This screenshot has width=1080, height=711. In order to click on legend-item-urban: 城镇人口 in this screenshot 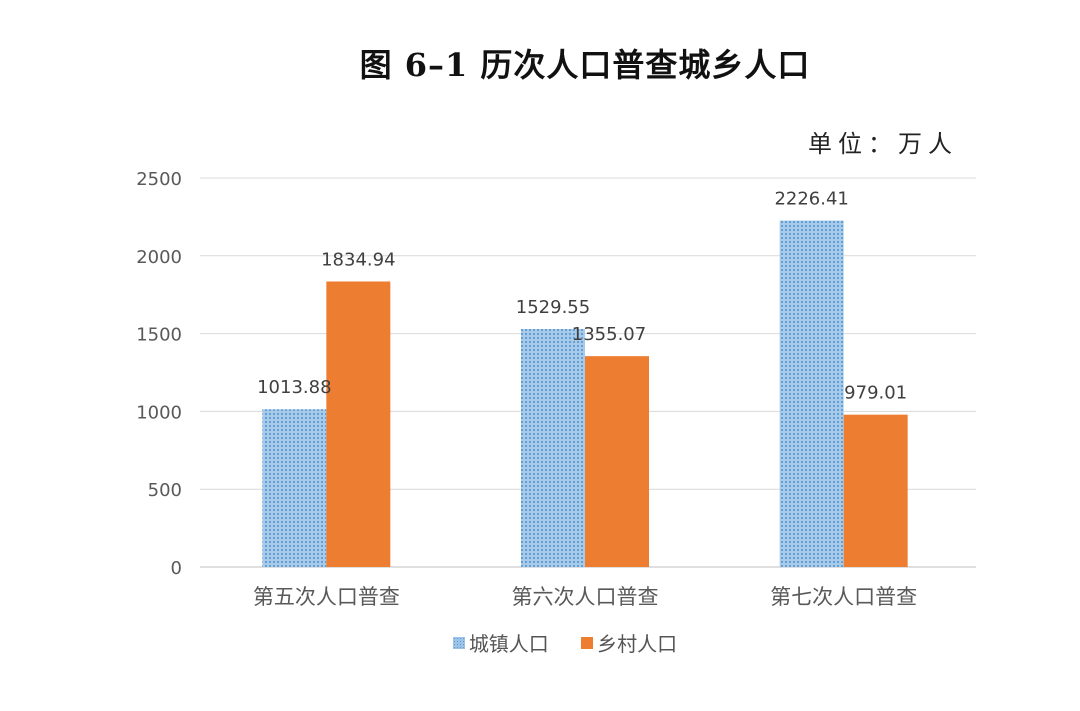, I will do `click(500, 642)`.